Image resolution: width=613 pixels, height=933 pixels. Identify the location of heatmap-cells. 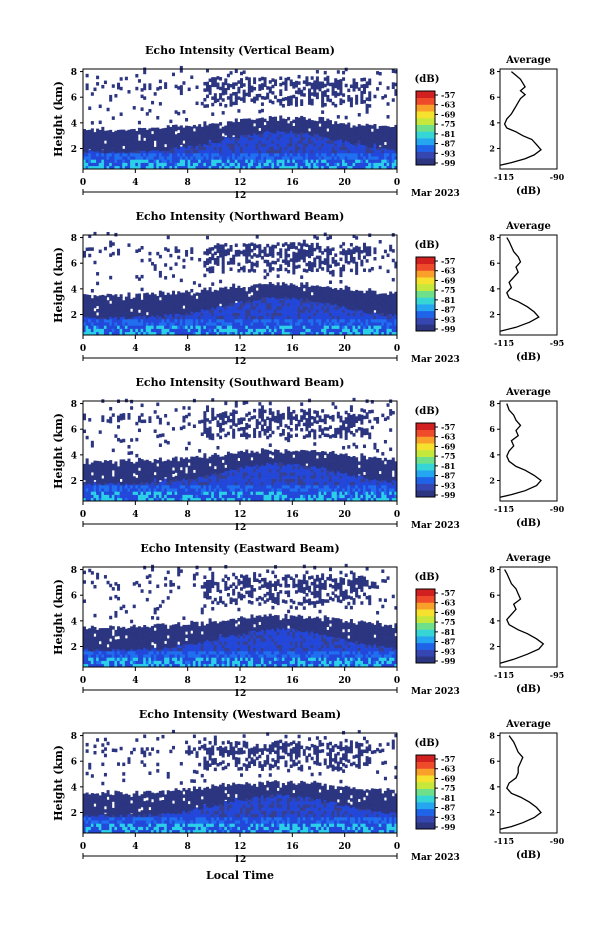
(240, 283).